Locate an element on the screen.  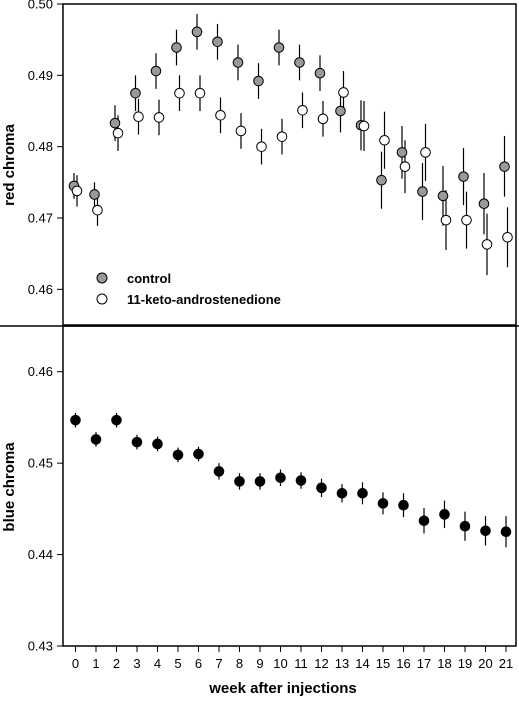
x-tick-label: 14 is located at coordinates (362, 663).